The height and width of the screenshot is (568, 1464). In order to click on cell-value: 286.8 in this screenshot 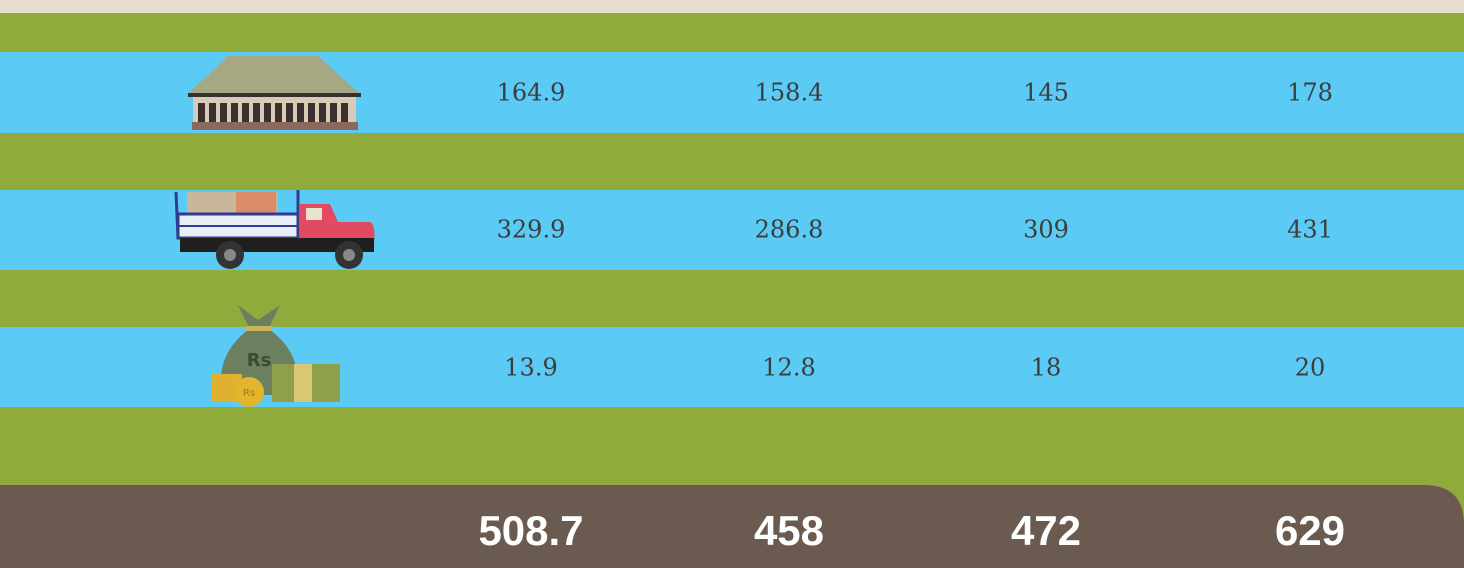, I will do `click(789, 230)`.